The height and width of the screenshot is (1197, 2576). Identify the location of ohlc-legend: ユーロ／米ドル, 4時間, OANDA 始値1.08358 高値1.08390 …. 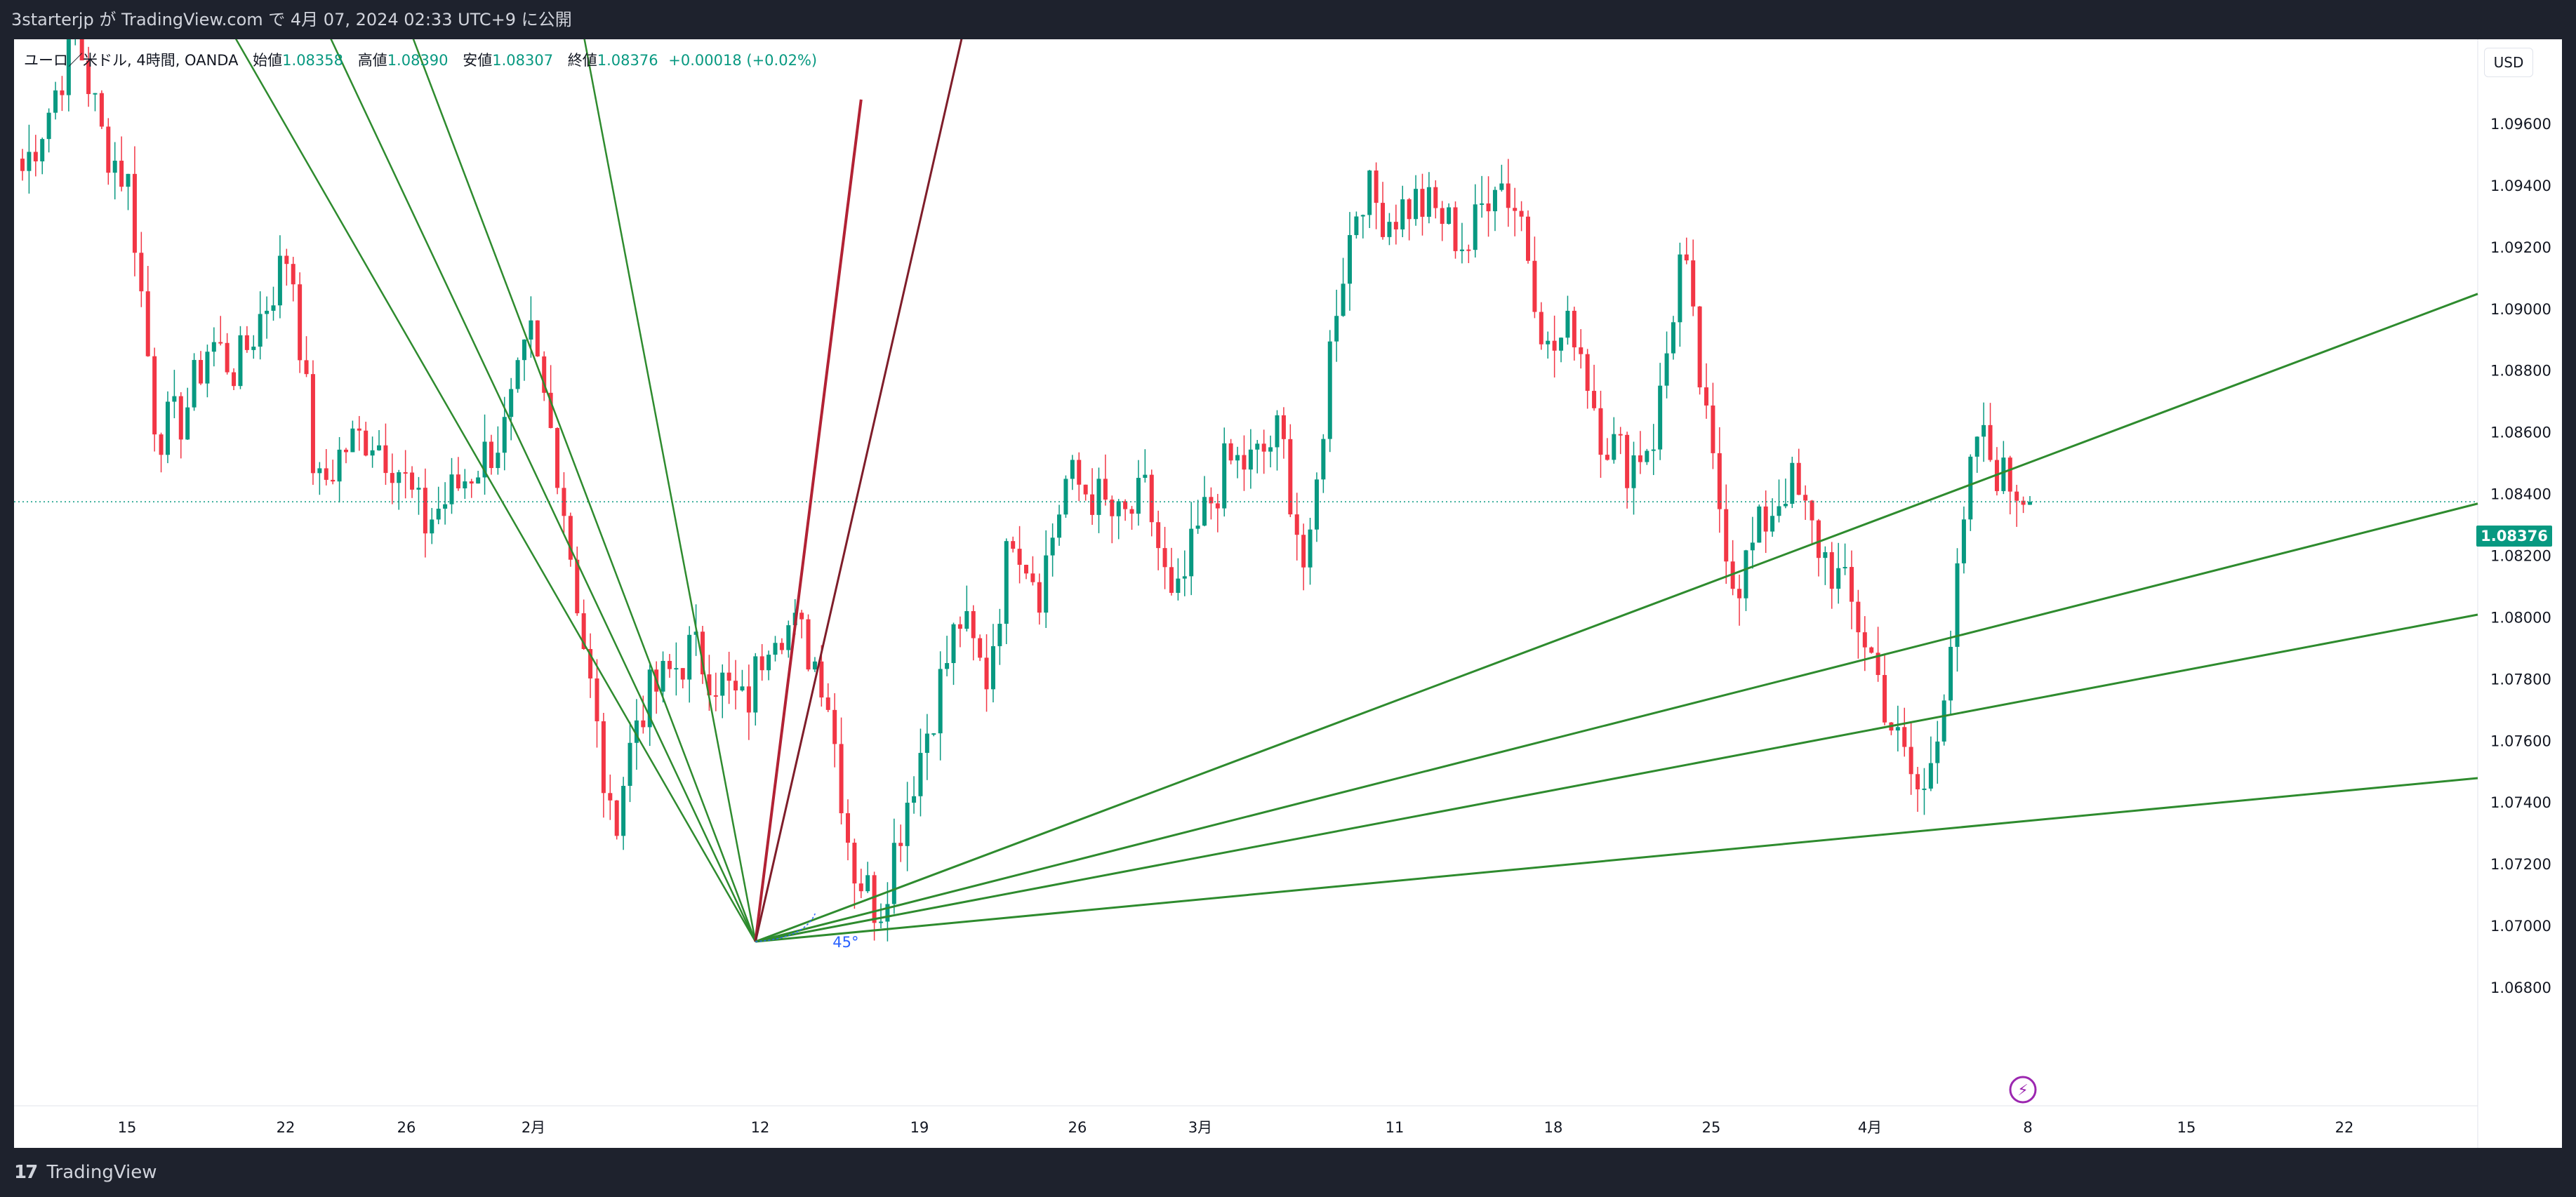
(421, 60).